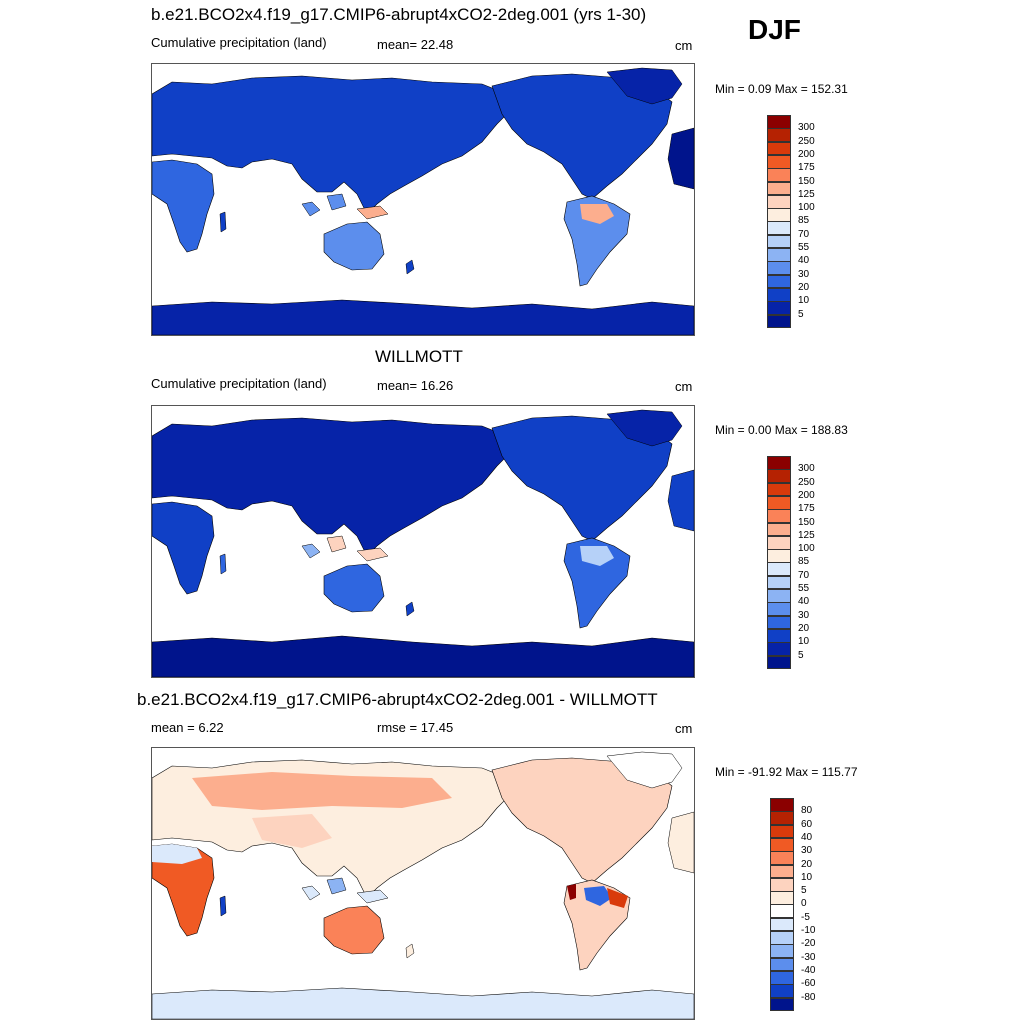  What do you see at coordinates (807, 811) in the screenshot?
I see `colorbar-label: 80` at bounding box center [807, 811].